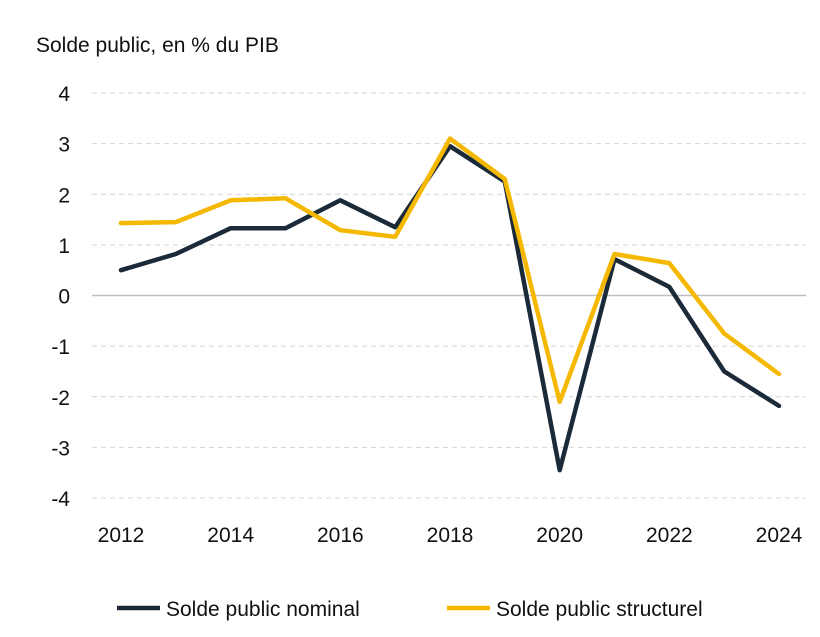  Describe the element at coordinates (340, 535) in the screenshot. I see `x-tick-label: 2016` at that location.